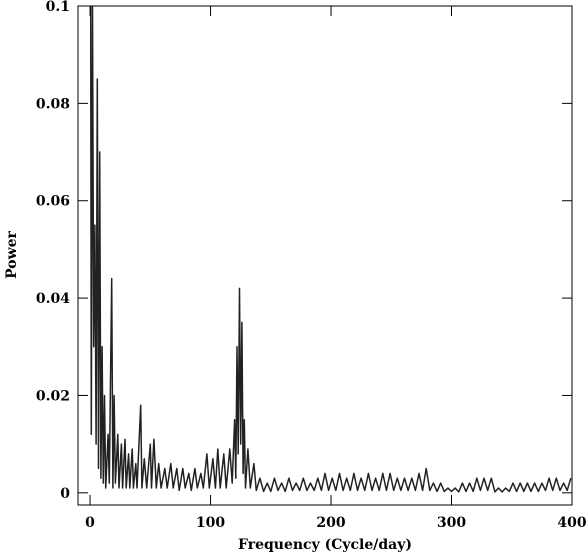 This screenshot has height=555, width=586. I want to click on y-tick-label: 0, so click(65, 494).